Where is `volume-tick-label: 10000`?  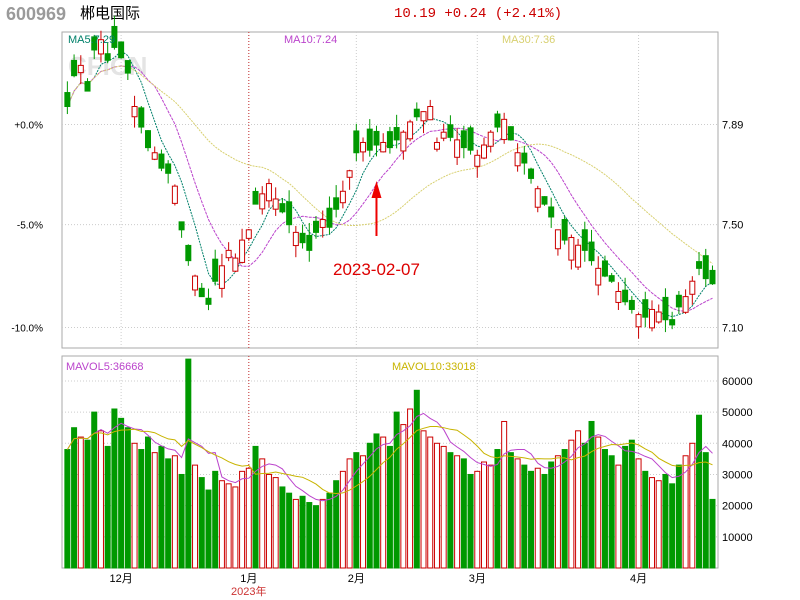 volume-tick-label: 10000 is located at coordinates (737, 538).